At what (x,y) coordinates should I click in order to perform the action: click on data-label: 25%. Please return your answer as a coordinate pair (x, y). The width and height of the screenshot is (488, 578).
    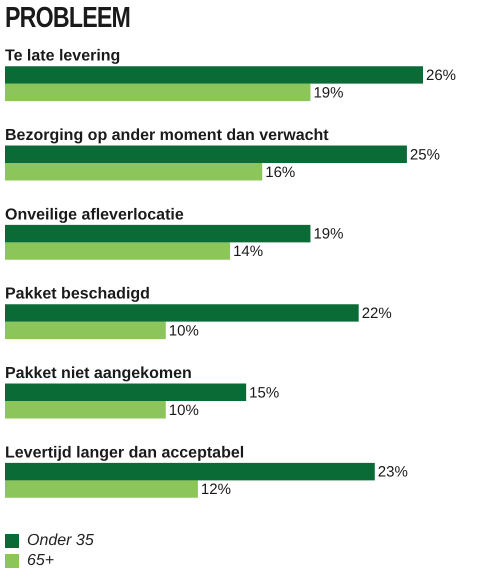
    Looking at the image, I should click on (425, 155).